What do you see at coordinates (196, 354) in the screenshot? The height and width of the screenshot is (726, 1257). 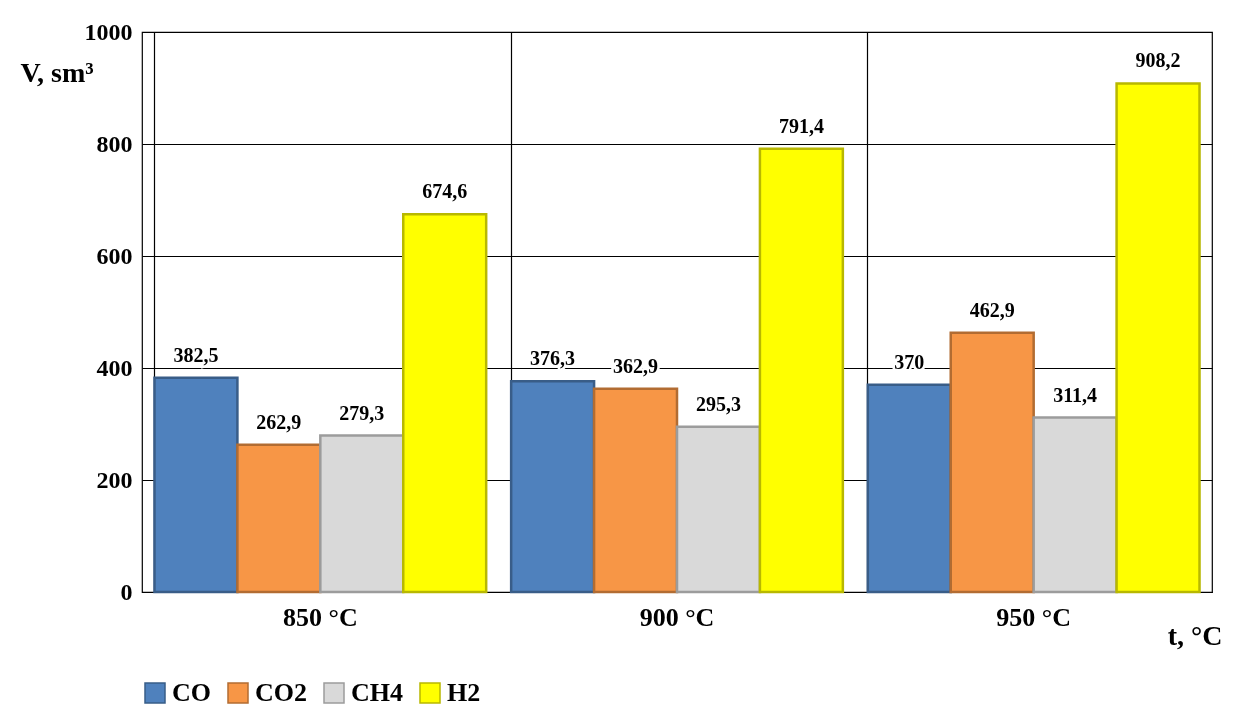 I see `data-label: 382,5` at bounding box center [196, 354].